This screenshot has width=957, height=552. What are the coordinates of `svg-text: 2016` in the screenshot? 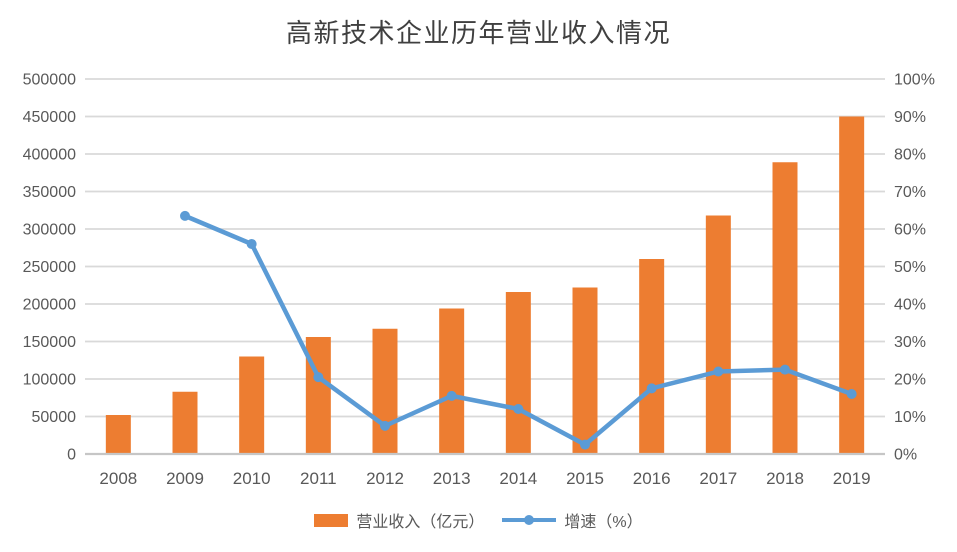 It's located at (652, 478).